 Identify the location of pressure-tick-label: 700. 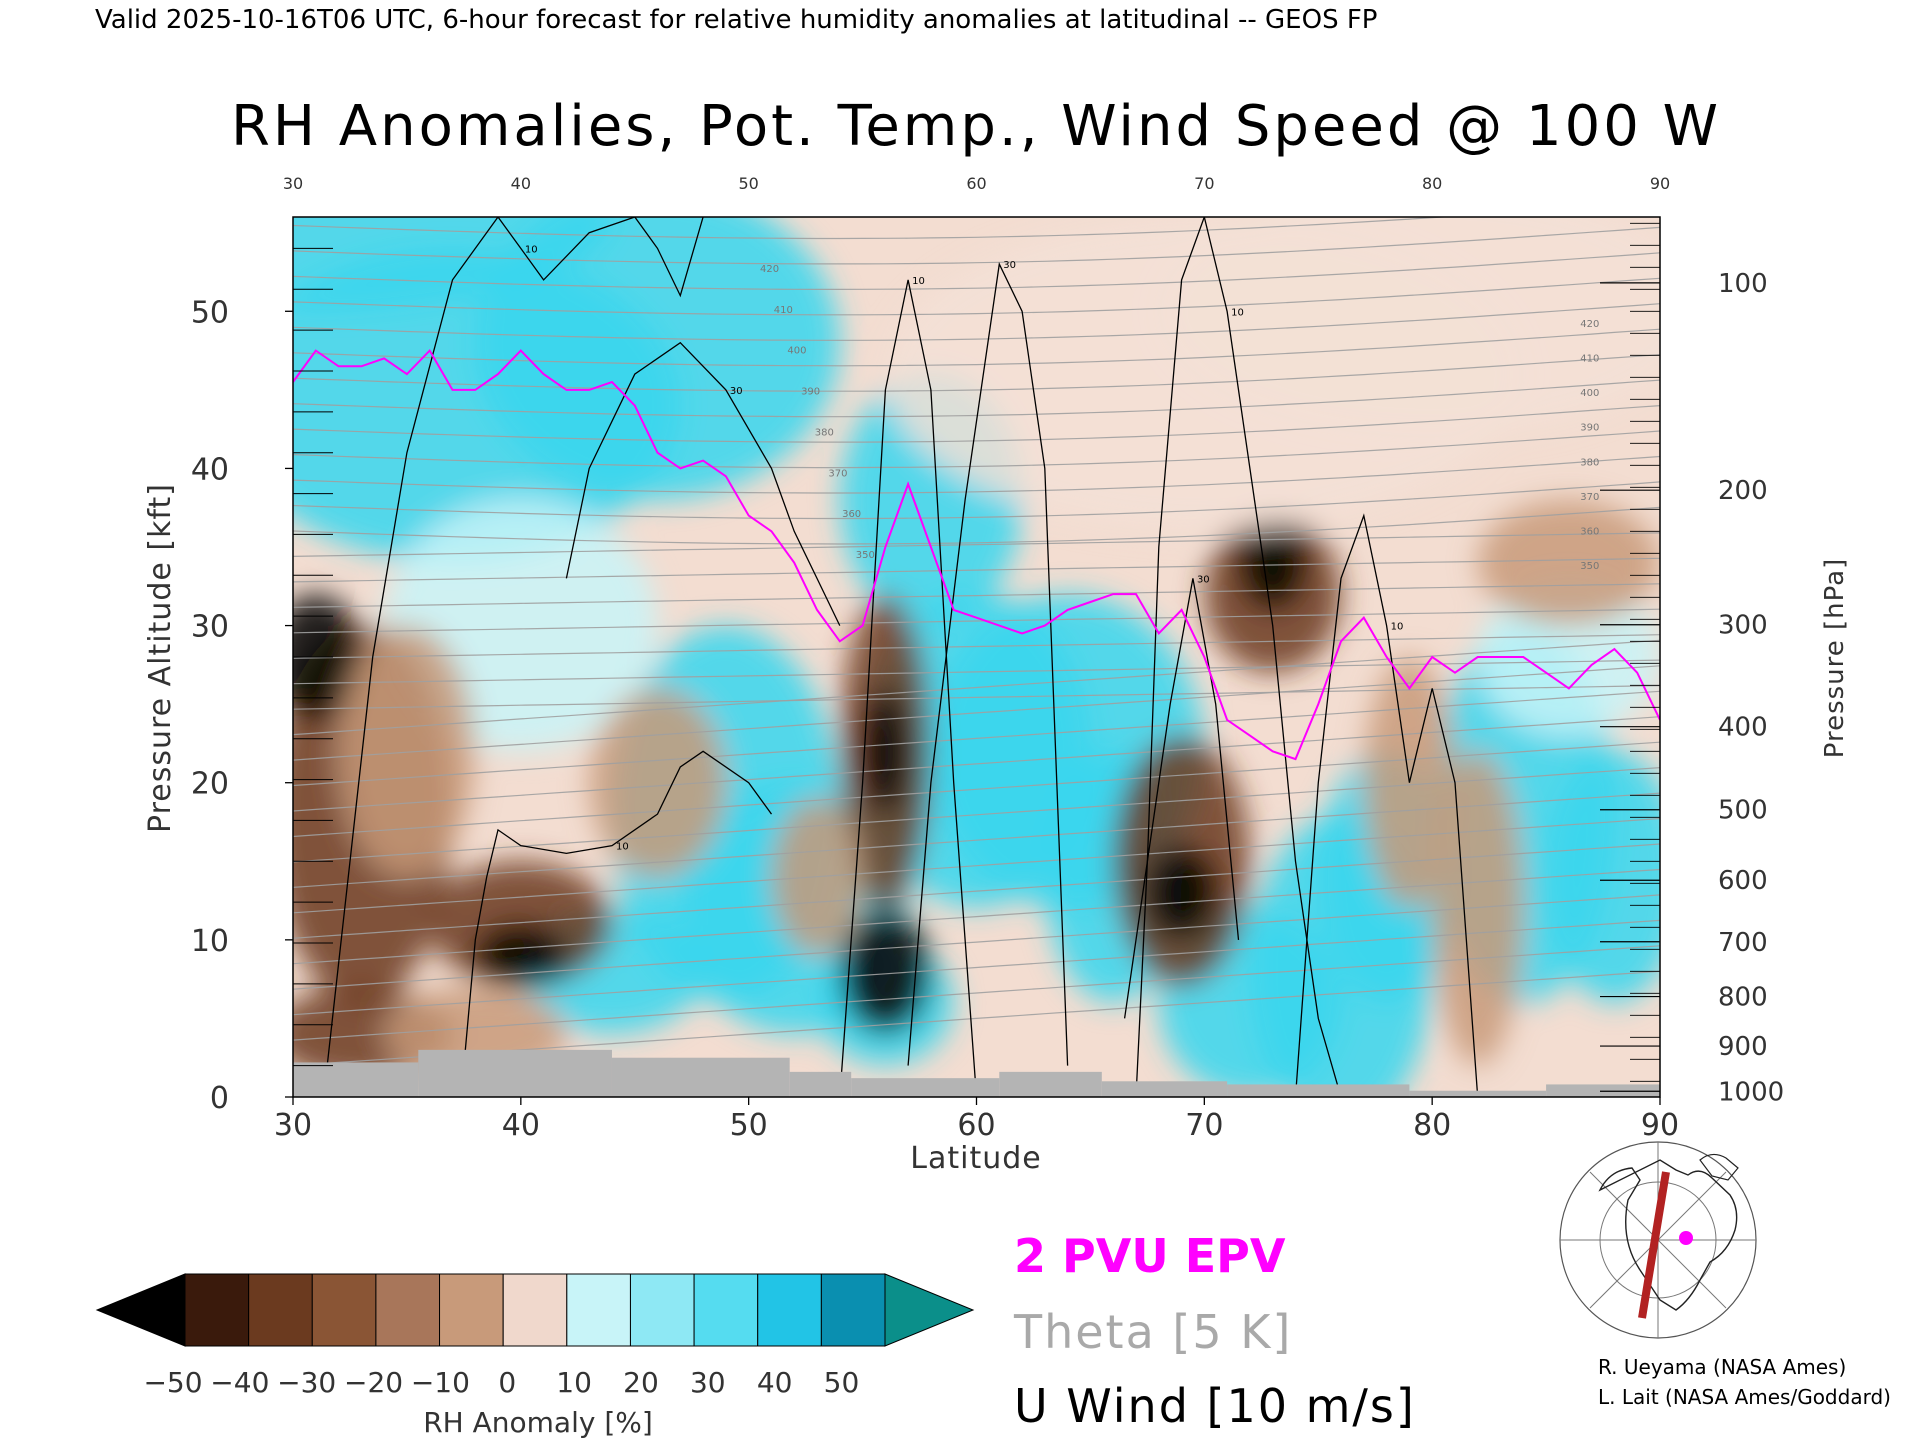
(1743, 943).